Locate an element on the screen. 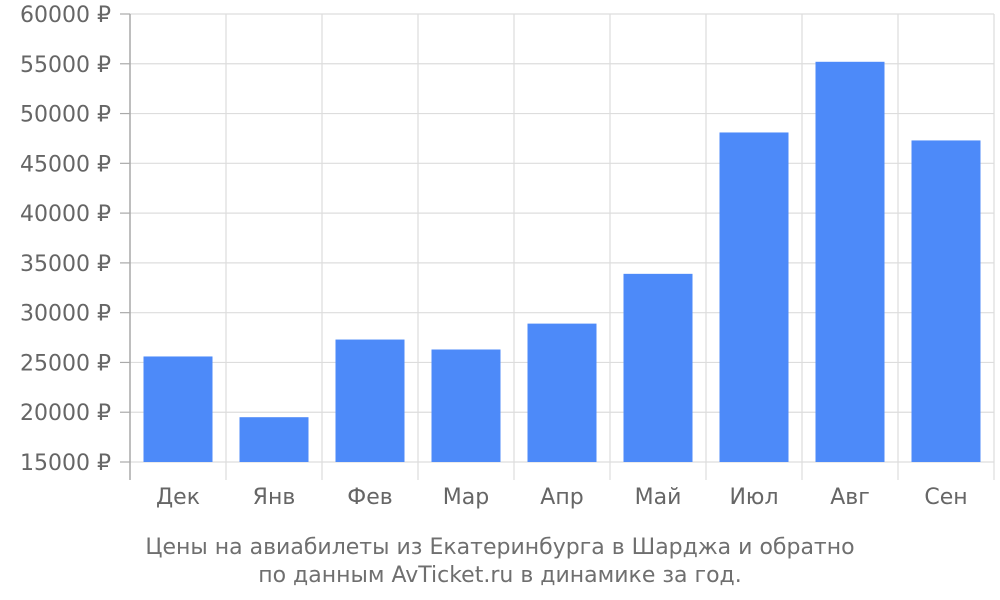  y-tick-label: 35000 ₽ is located at coordinates (65, 264).